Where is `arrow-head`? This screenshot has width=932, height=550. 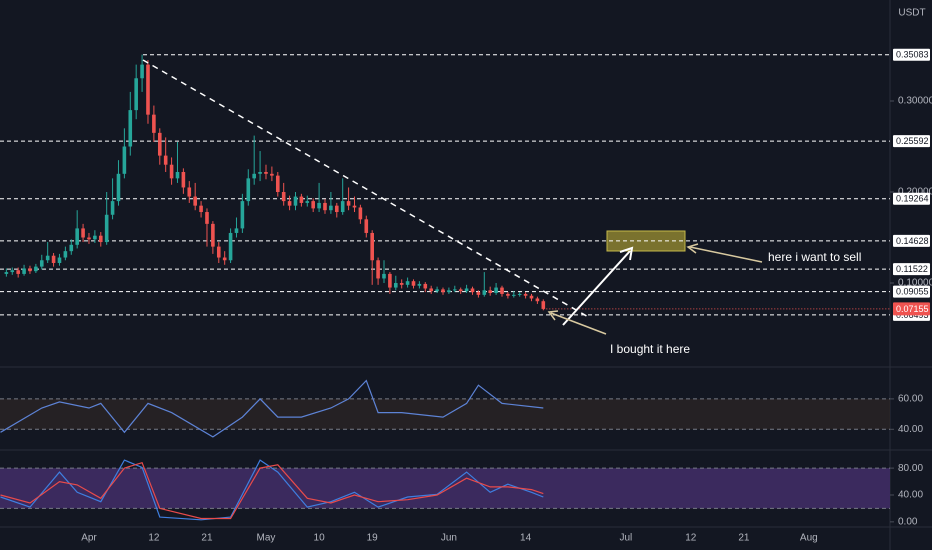 arrow-head is located at coordinates (692, 248).